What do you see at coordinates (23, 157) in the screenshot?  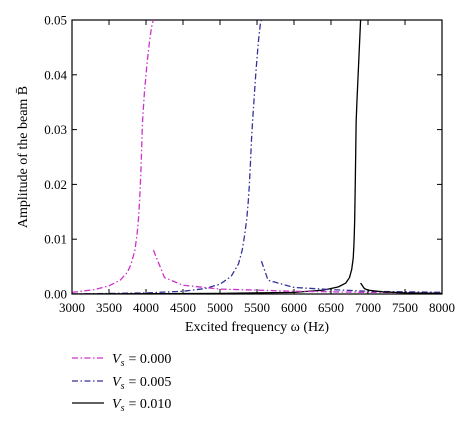 I see `y-axis-title: Amplitude of the beam B̄` at bounding box center [23, 157].